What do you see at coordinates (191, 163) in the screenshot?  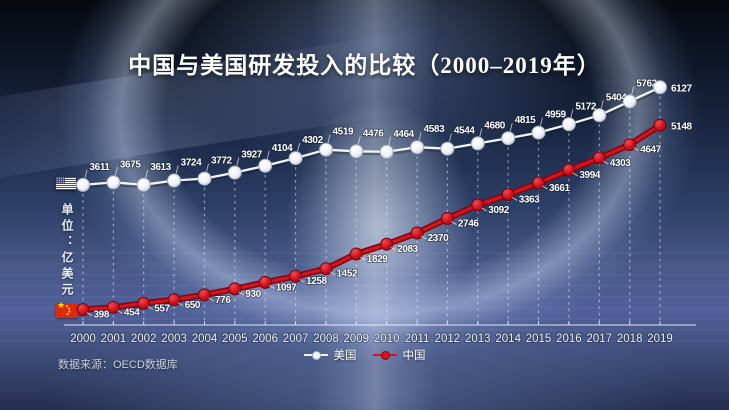 I see `us-value-label: 3724` at bounding box center [191, 163].